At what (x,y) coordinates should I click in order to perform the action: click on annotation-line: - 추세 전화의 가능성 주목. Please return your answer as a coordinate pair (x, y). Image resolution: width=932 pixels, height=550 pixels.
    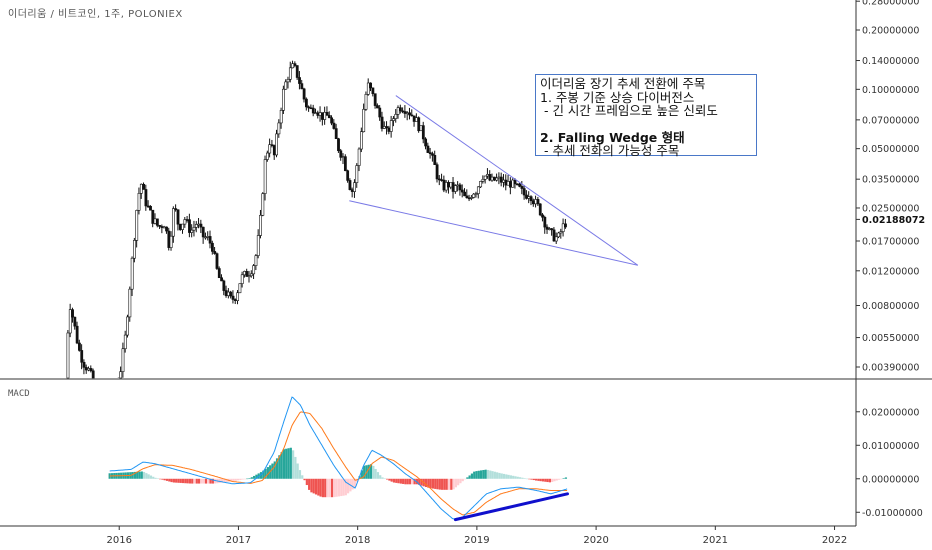
    Looking at the image, I should click on (610, 151).